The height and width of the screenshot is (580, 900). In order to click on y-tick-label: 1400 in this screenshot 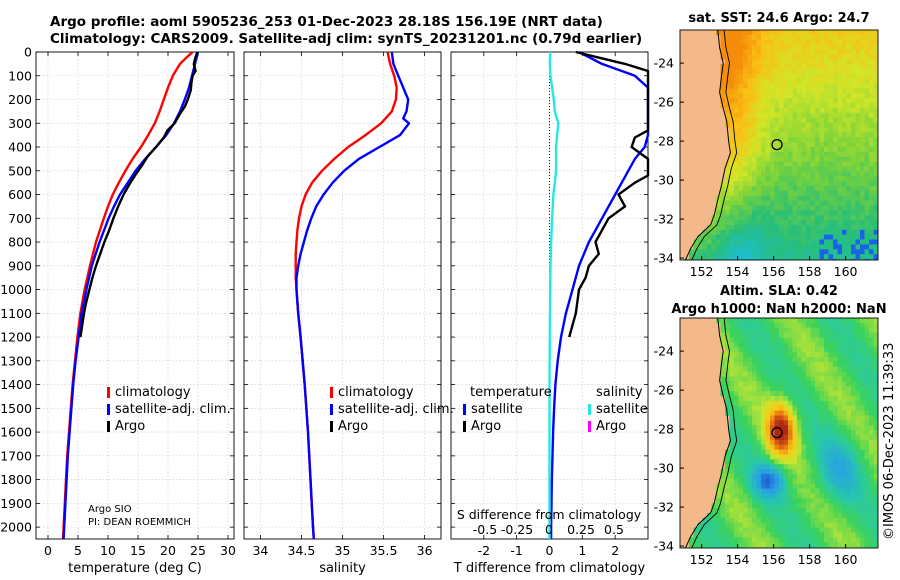, I will do `click(16, 384)`.